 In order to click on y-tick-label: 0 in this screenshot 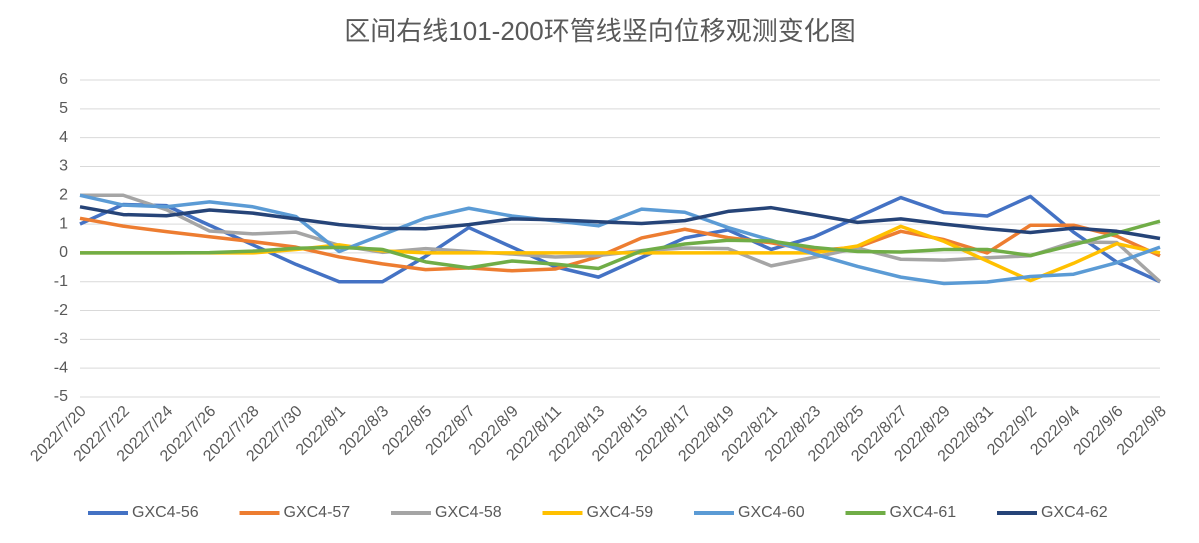, I will do `click(63, 252)`.